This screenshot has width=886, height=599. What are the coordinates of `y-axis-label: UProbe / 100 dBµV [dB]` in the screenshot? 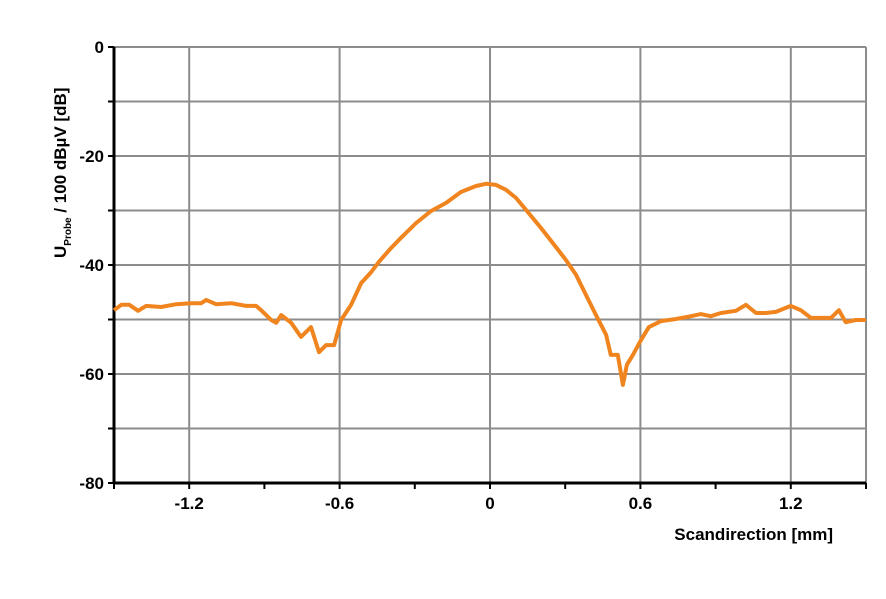 It's located at (62, 173).